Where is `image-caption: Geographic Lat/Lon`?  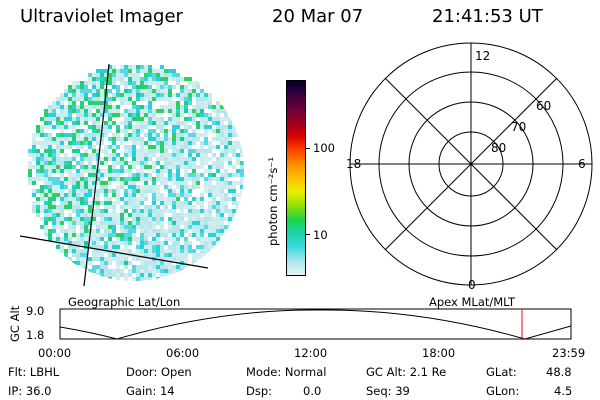 image-caption: Geographic Lat/Lon is located at coordinates (124, 302).